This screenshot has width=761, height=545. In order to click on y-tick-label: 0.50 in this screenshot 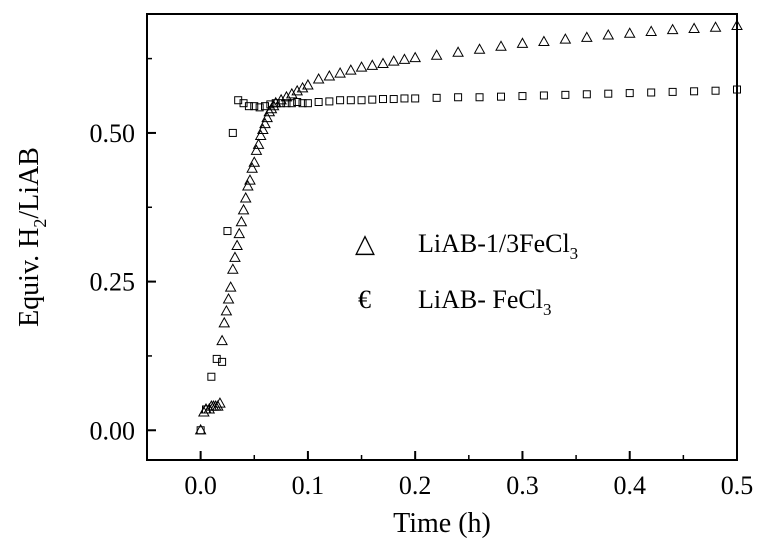, I will do `click(113, 133)`.